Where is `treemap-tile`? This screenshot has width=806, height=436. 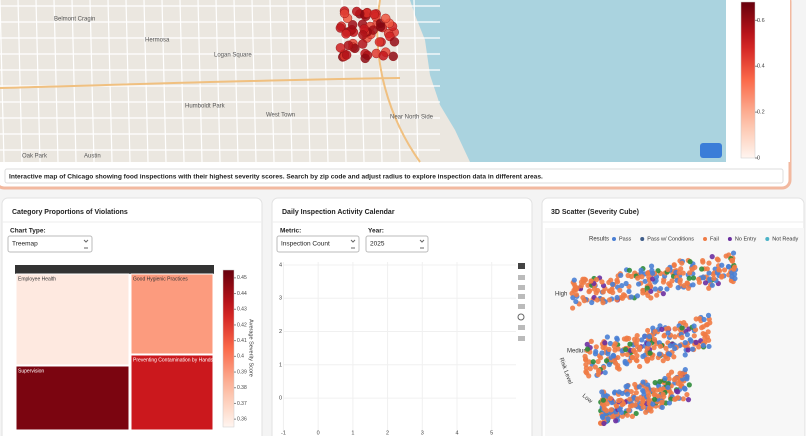 treemap-tile is located at coordinates (72, 319).